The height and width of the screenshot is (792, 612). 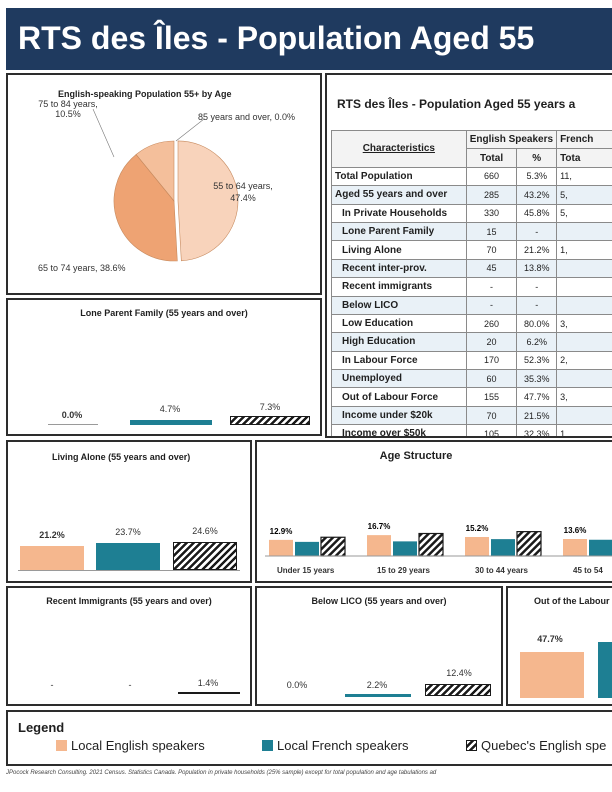 I want to click on table-cell-characteristic: Unemployed, so click(x=399, y=379).